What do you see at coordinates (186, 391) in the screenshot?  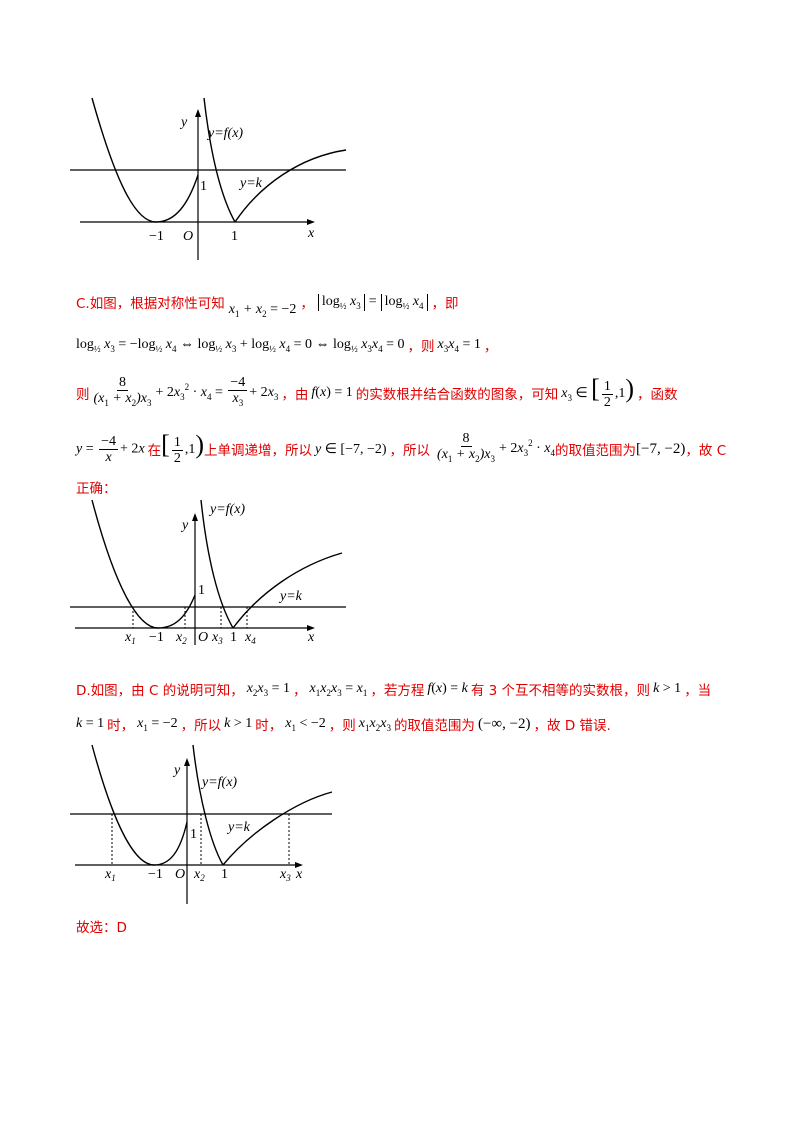 I see `math-expression-line3: 8 (x1 + x2)x3 + 2x32 · x4 = −4 x3 + 2x3` at bounding box center [186, 391].